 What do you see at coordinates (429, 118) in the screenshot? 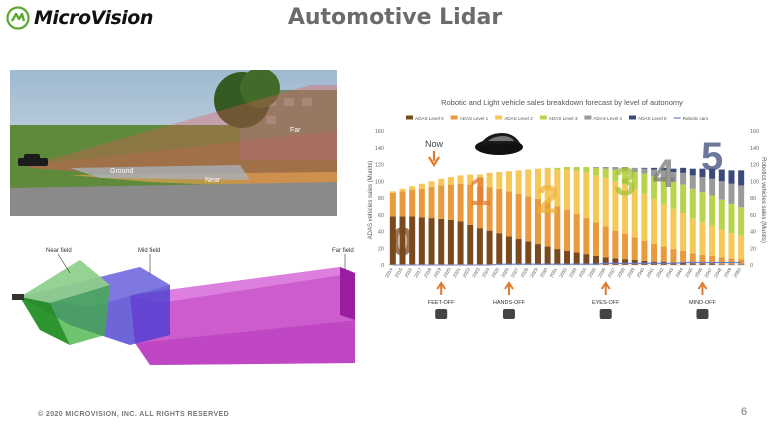
I see `legend-label: ADAS Level 0` at bounding box center [429, 118].